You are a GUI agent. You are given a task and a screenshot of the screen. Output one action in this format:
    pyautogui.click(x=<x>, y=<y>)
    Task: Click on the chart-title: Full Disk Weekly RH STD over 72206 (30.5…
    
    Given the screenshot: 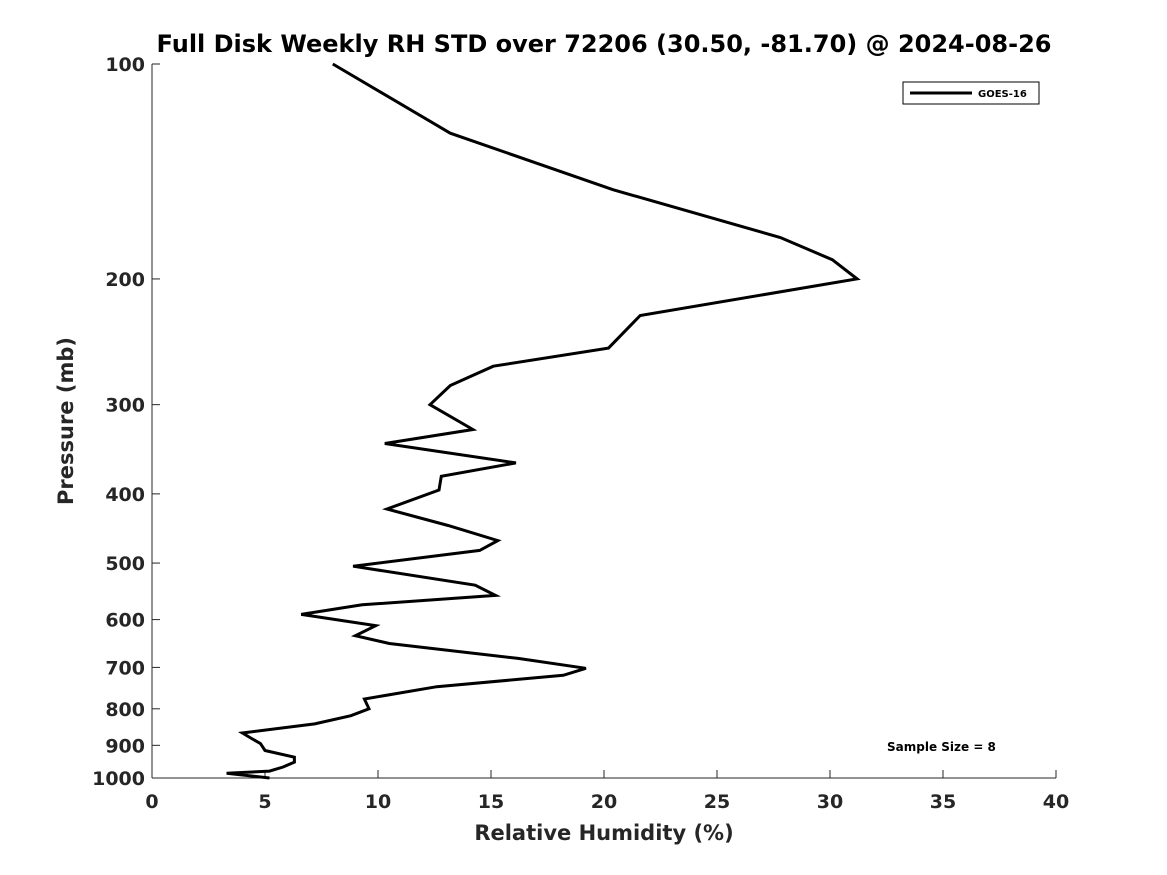 What is the action you would take?
    pyautogui.click(x=604, y=44)
    